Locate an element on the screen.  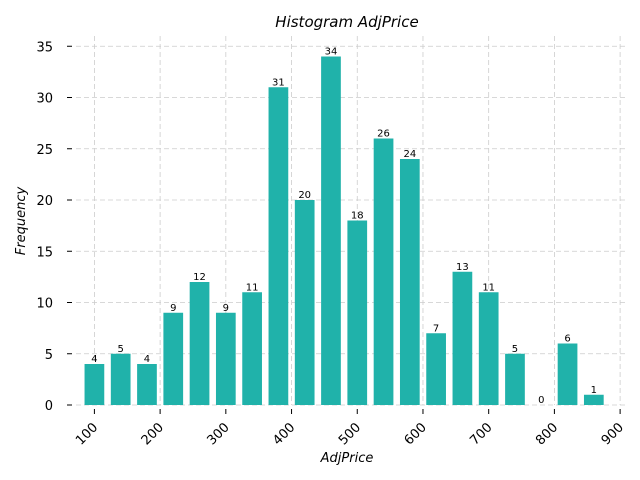
y-axis-ticks: 0 5 10 15 20 25 30 35 is located at coordinates (54, 227).